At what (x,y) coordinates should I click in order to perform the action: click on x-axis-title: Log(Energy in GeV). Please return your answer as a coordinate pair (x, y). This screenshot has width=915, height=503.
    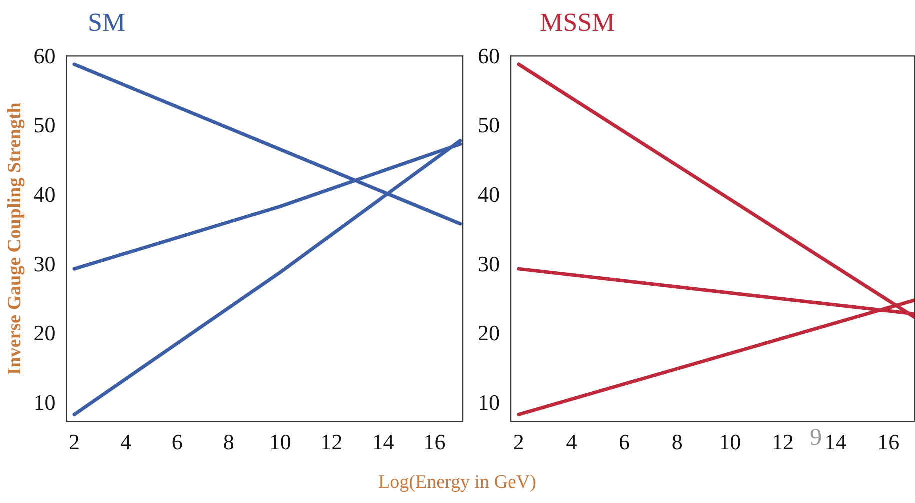
    Looking at the image, I should click on (458, 483).